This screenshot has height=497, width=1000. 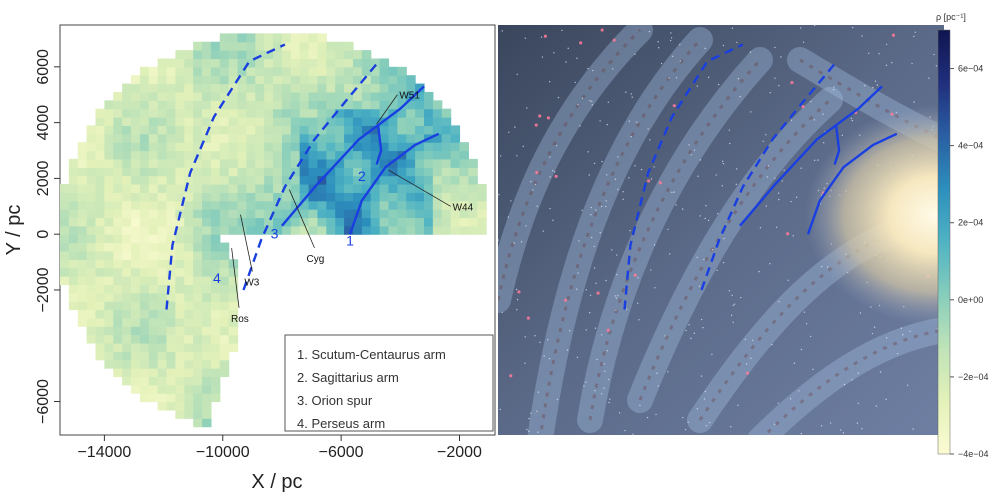 What do you see at coordinates (944, 242) in the screenshot?
I see `colorbar-gradient` at bounding box center [944, 242].